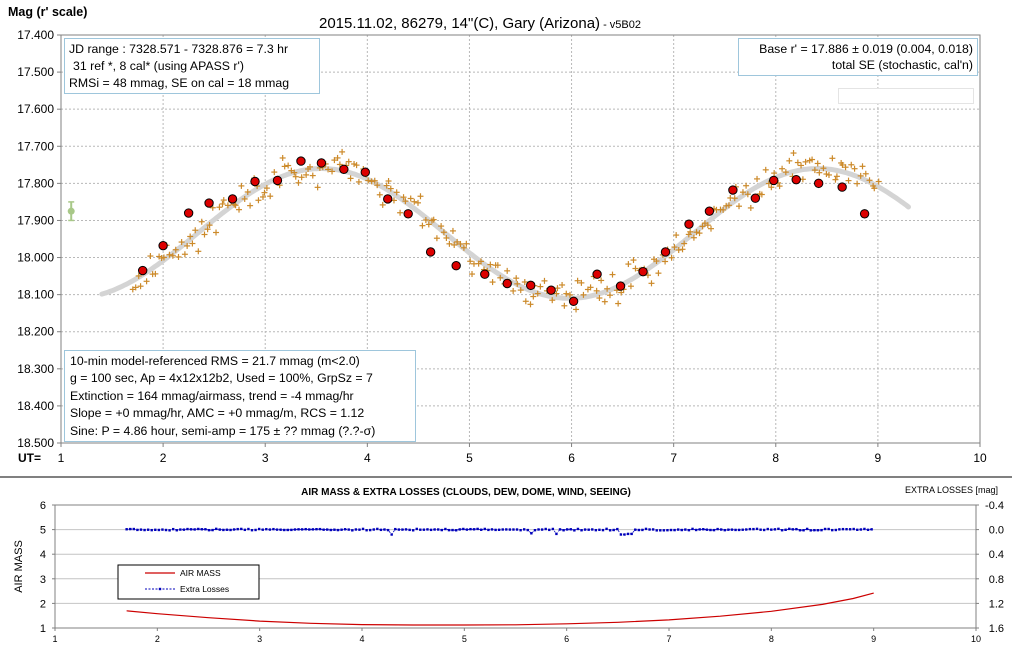 This screenshot has width=1012, height=652. What do you see at coordinates (976, 639) in the screenshot?
I see `airmass-x-tick-label: 10` at bounding box center [976, 639].